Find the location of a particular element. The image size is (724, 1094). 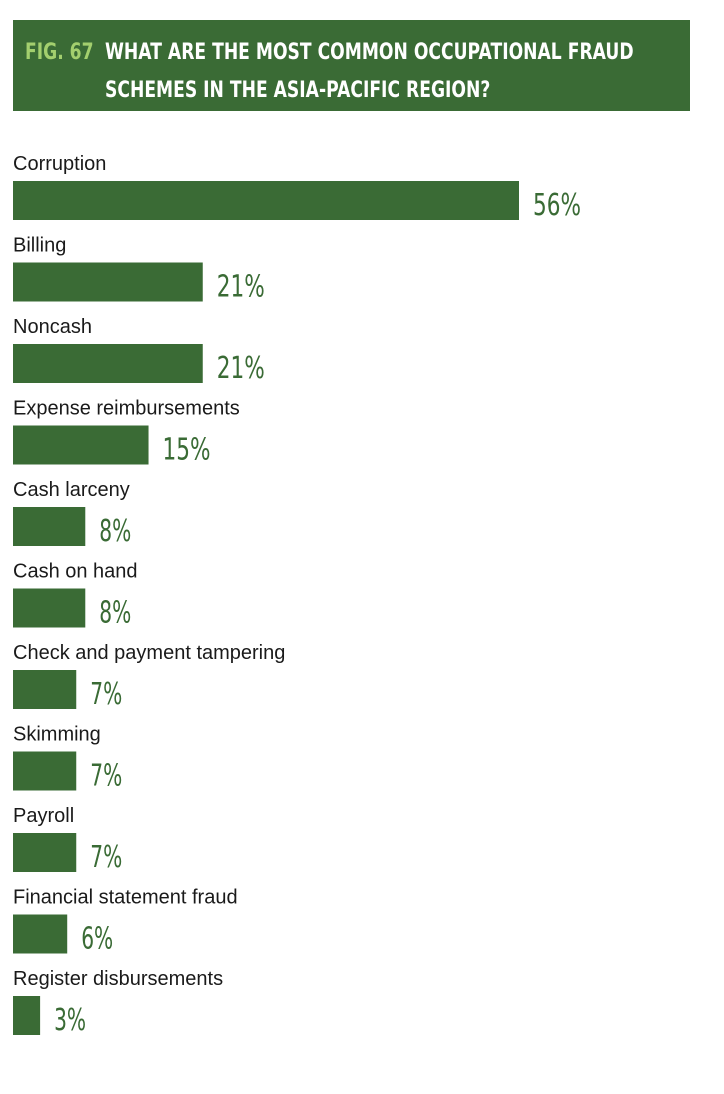

value-label: 6% is located at coordinates (97, 939).